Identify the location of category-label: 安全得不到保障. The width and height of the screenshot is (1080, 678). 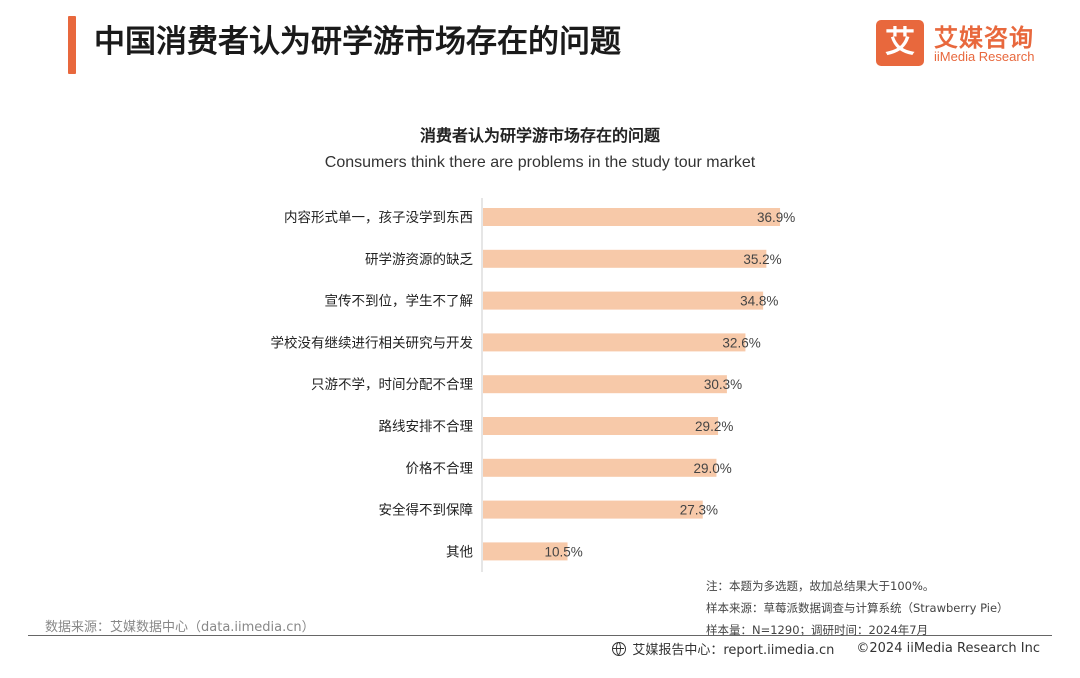
(426, 510).